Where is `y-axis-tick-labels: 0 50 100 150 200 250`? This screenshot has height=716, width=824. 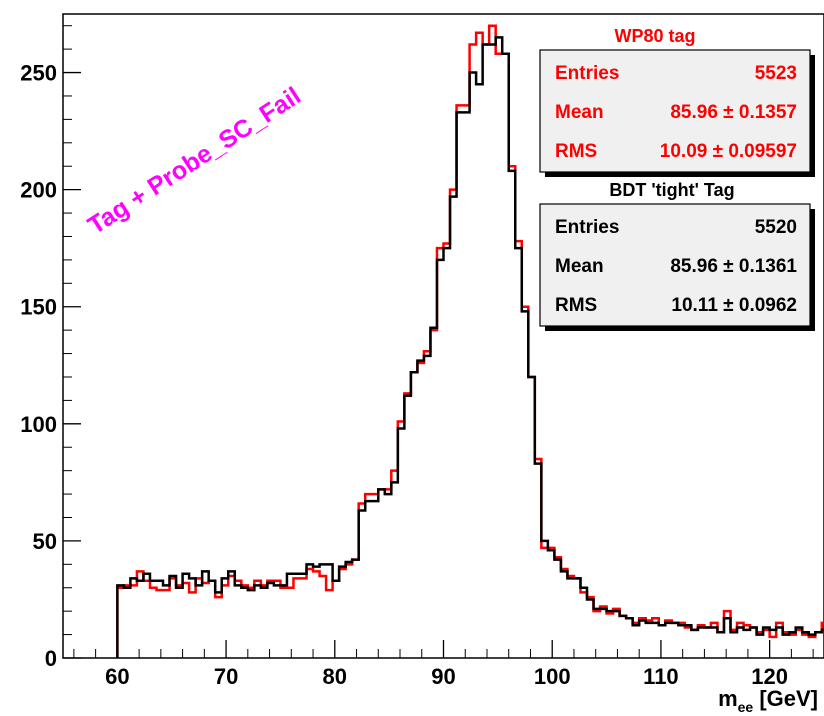 y-axis-tick-labels: 0 50 100 150 200 250 is located at coordinates (38, 366).